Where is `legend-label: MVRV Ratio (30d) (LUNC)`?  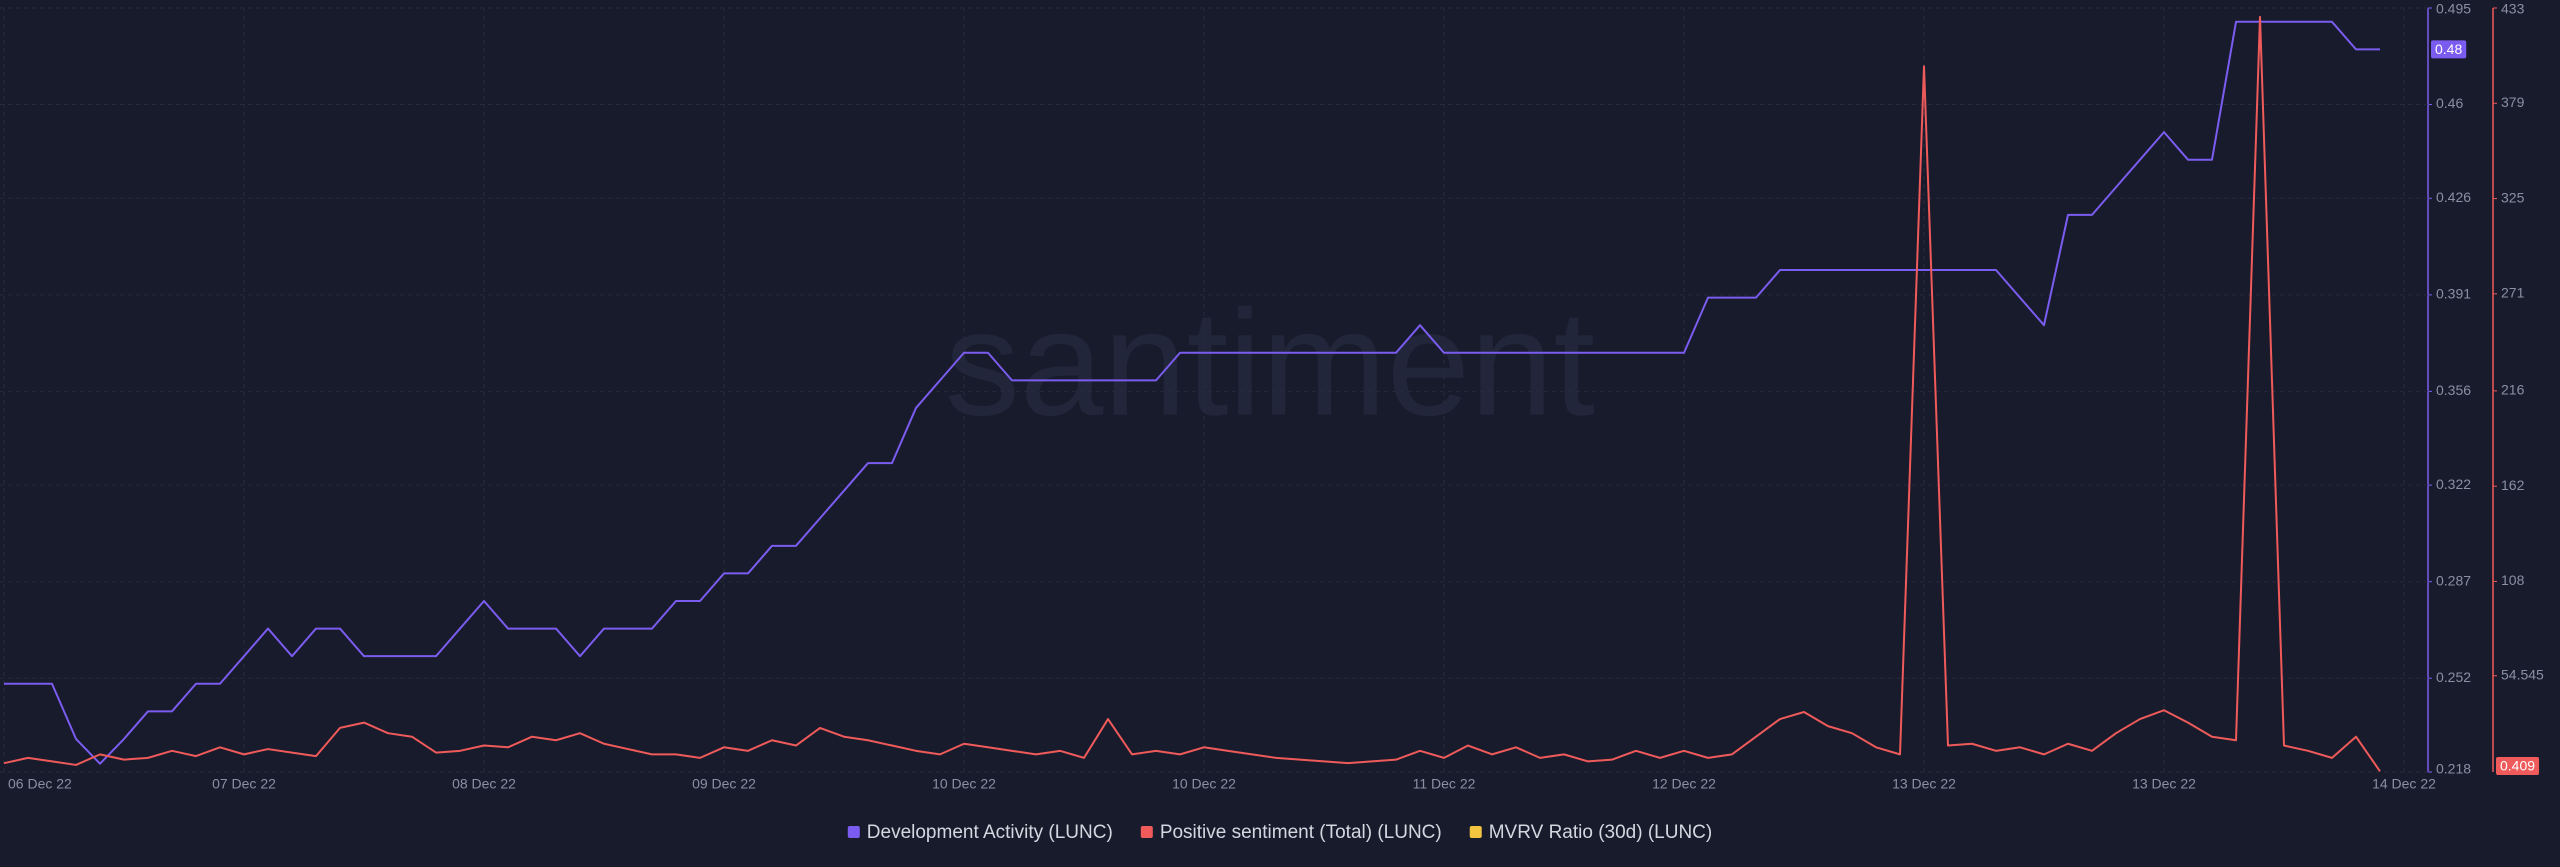
legend-label: MVRV Ratio (30d) (LUNC) is located at coordinates (1600, 832).